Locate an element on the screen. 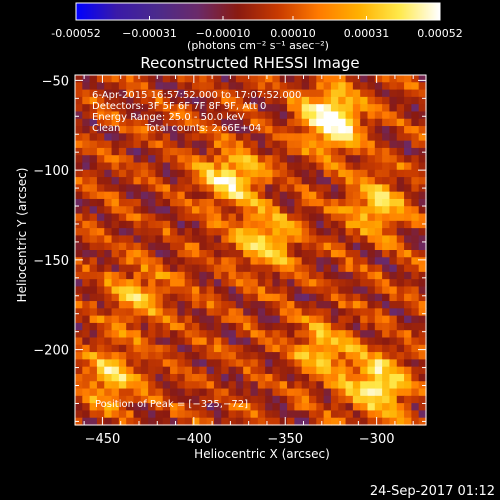  x-axis-label: Heliocentric X (arcsec) is located at coordinates (262, 454).